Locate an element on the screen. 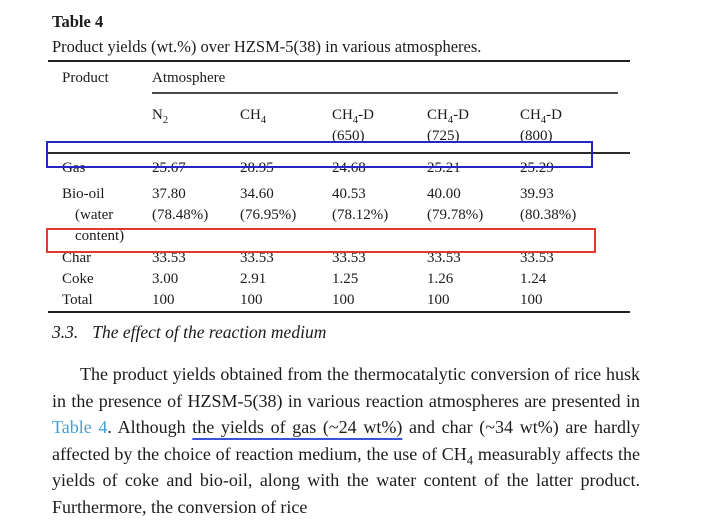 Image resolution: width=705 pixels, height=529 pixels. table-4-link: Table 4 is located at coordinates (80, 427).